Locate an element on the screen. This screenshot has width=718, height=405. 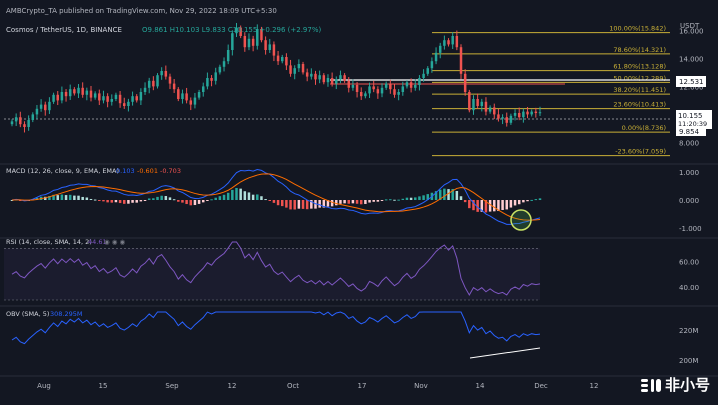
low-price-tag: 9.854 is located at coordinates (691, 131).